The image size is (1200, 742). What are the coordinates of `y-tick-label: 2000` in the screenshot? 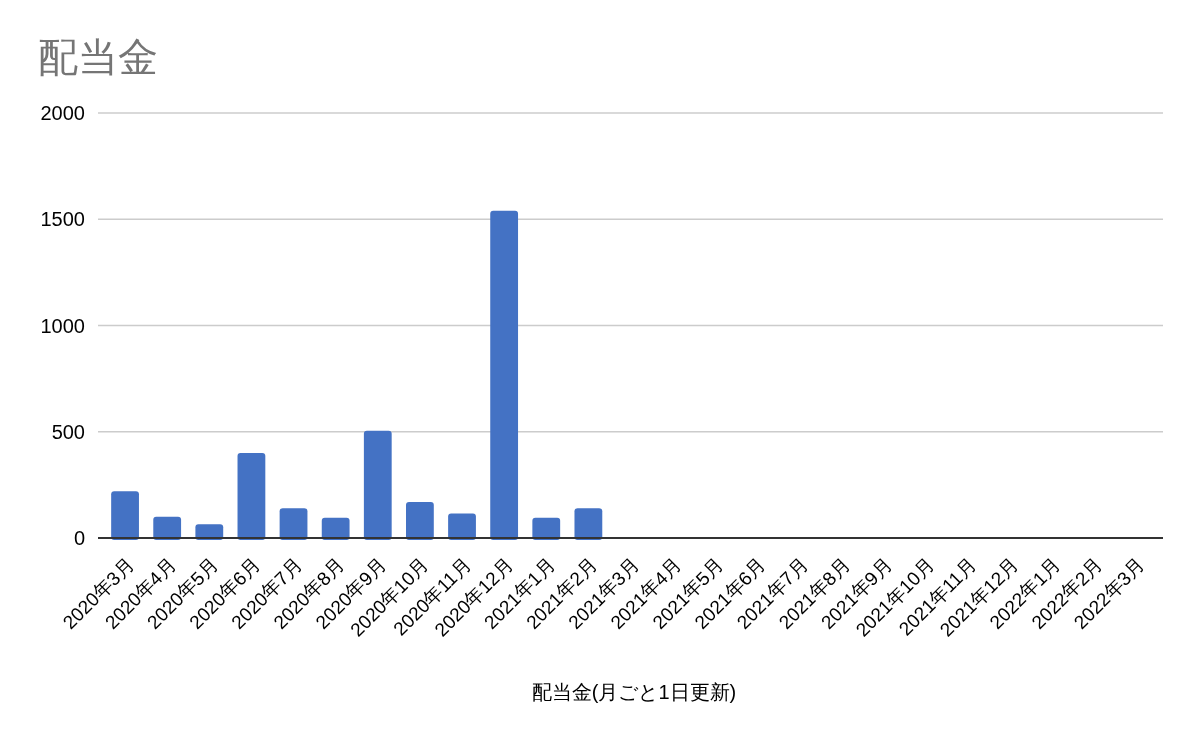 It's located at (62, 113).